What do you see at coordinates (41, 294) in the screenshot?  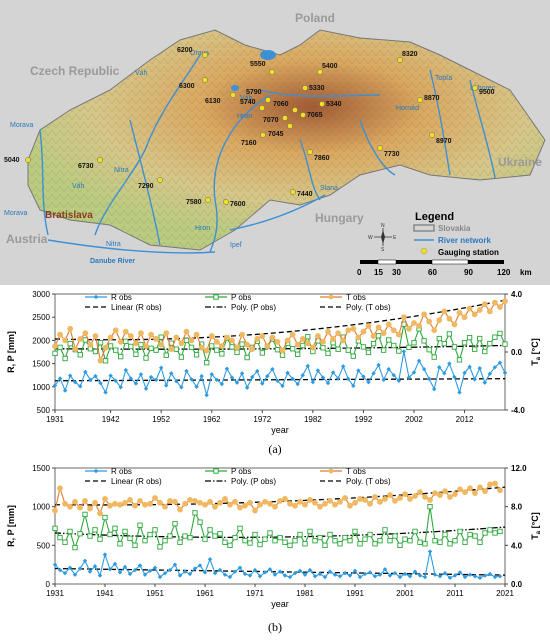 I see `y-tick-label: 3000` at bounding box center [41, 294].